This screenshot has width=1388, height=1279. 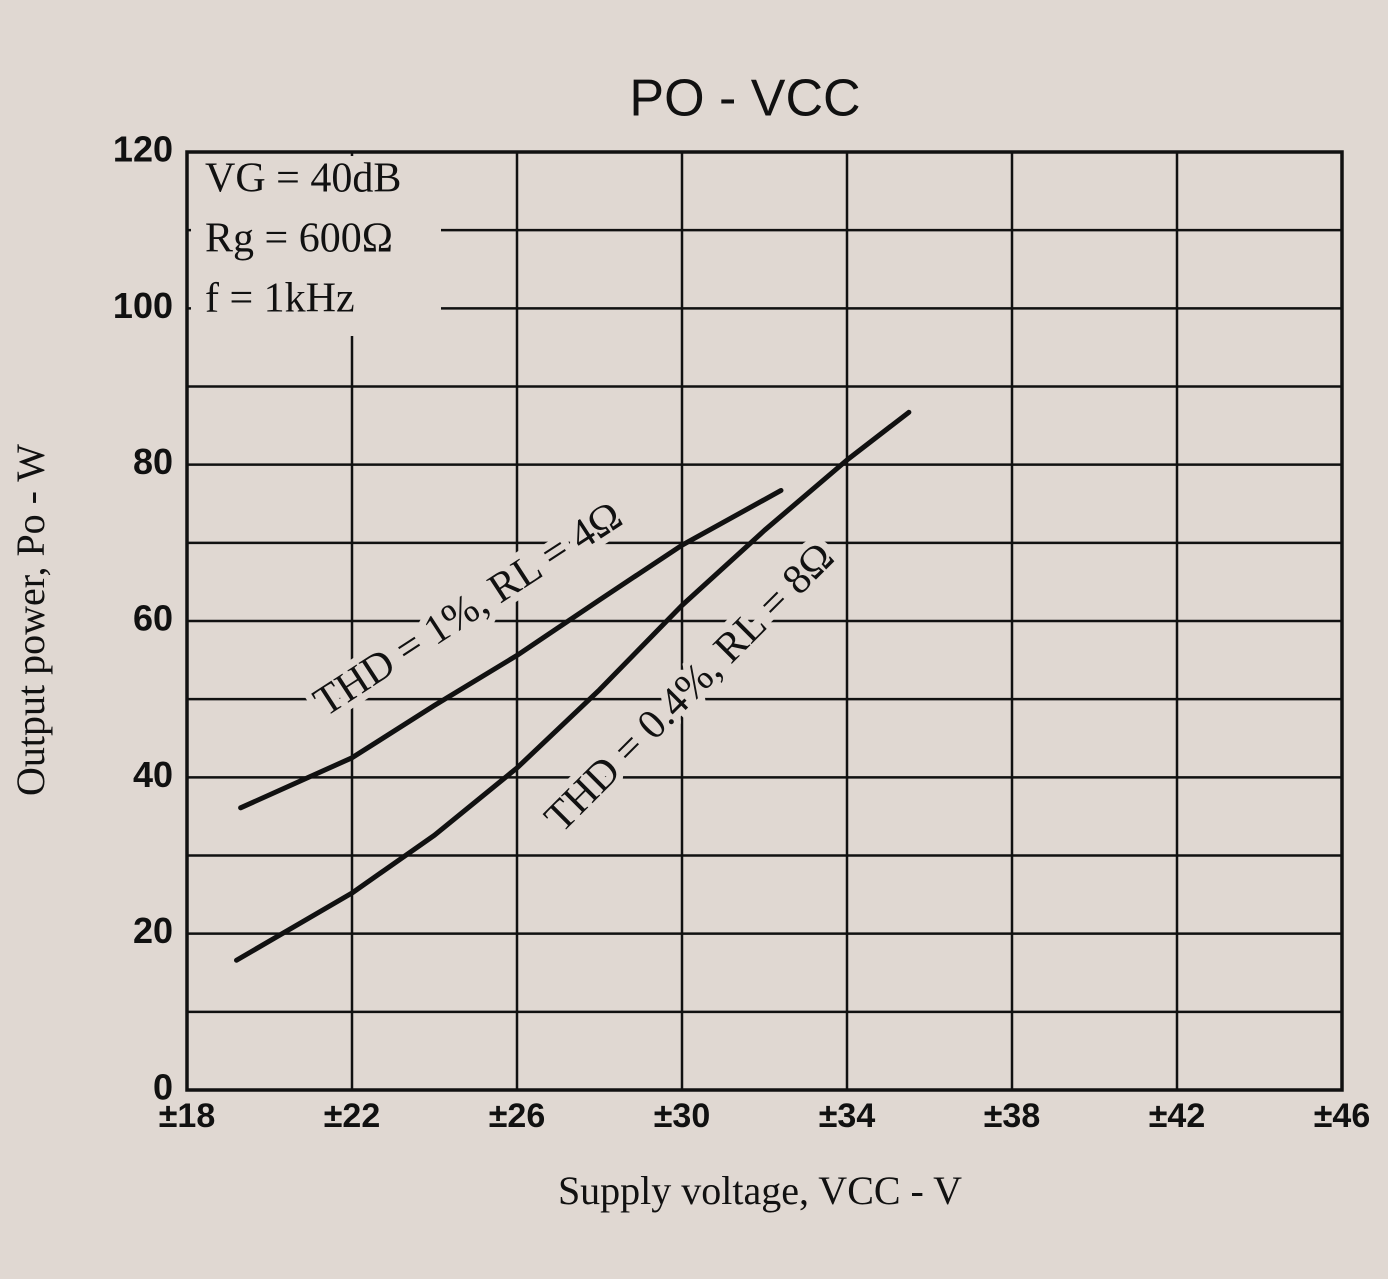 I want to click on y-tick-label: 40, so click(x=153, y=774).